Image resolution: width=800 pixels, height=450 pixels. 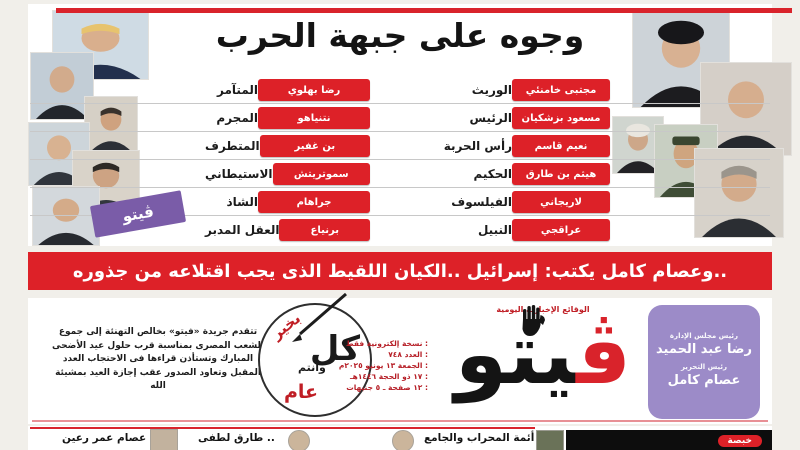 I want to click on eid-calligraphy-stamp: كل عام وأنتم بخير, so click(x=315, y=360).